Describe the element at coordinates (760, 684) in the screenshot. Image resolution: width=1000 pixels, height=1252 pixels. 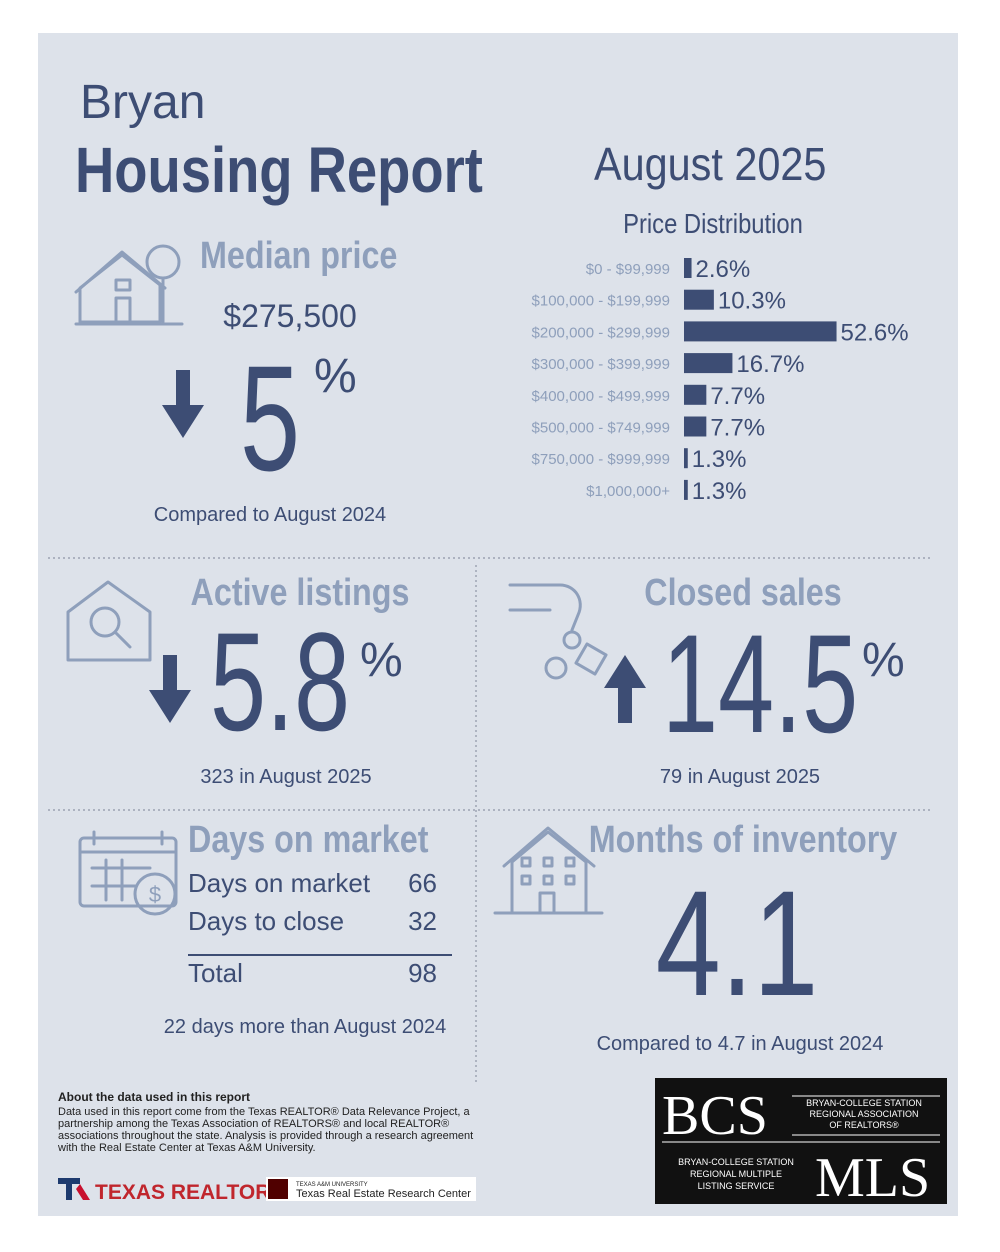
I see `big-number: 14.5` at that location.